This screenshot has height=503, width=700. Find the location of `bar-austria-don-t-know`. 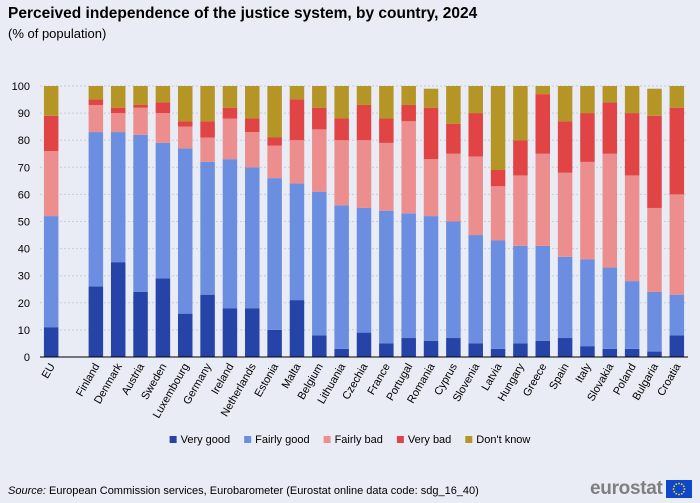

bar-austria-don-t-know is located at coordinates (140, 95).